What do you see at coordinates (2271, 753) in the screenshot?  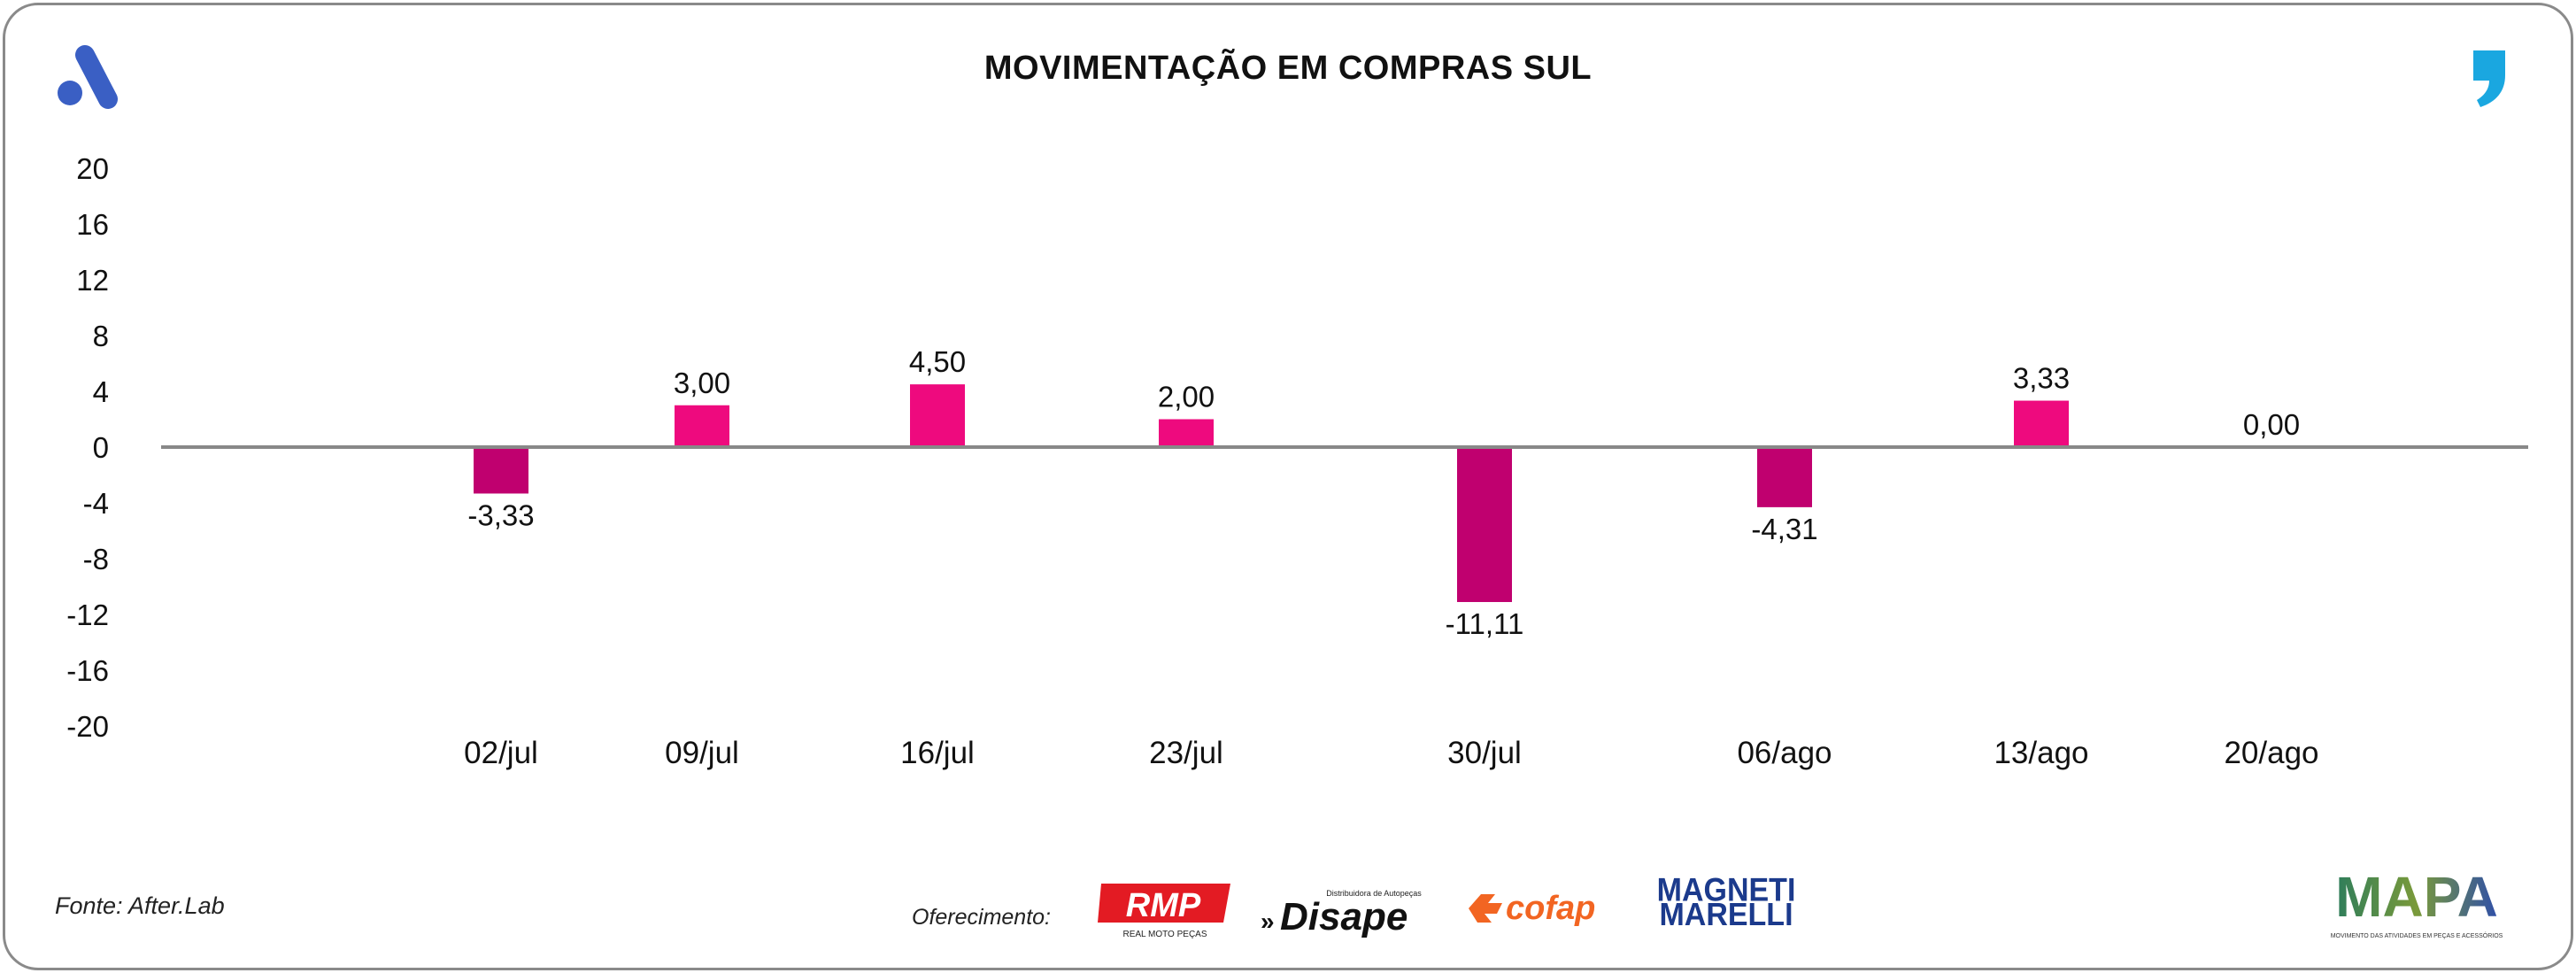 I see `x-tick-label: 20/ago` at bounding box center [2271, 753].